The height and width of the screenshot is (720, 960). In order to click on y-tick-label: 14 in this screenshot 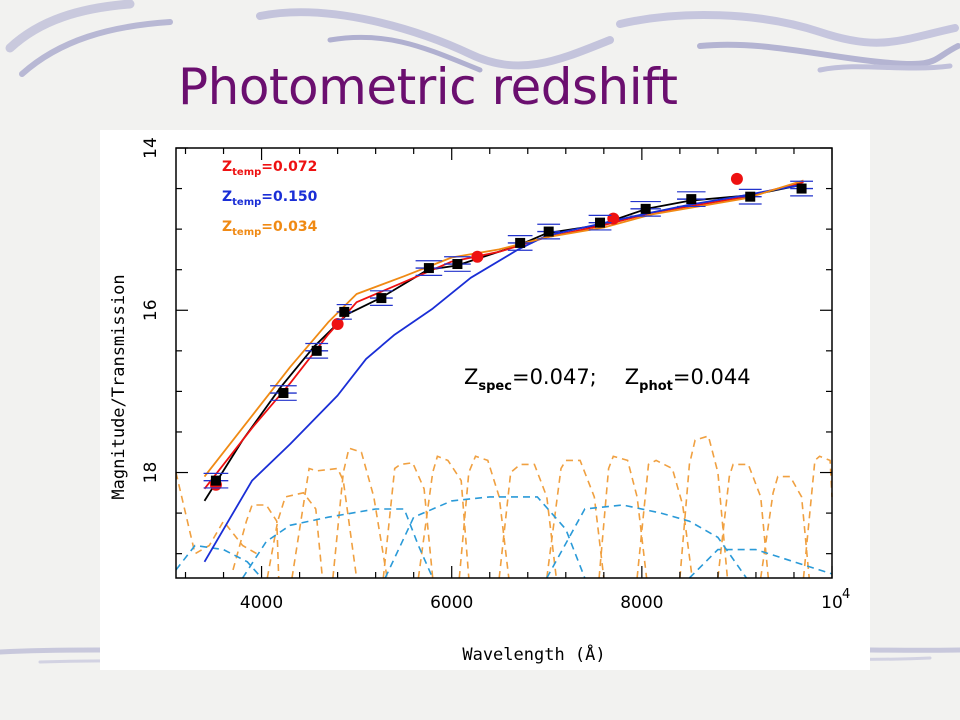, I will do `click(151, 148)`.